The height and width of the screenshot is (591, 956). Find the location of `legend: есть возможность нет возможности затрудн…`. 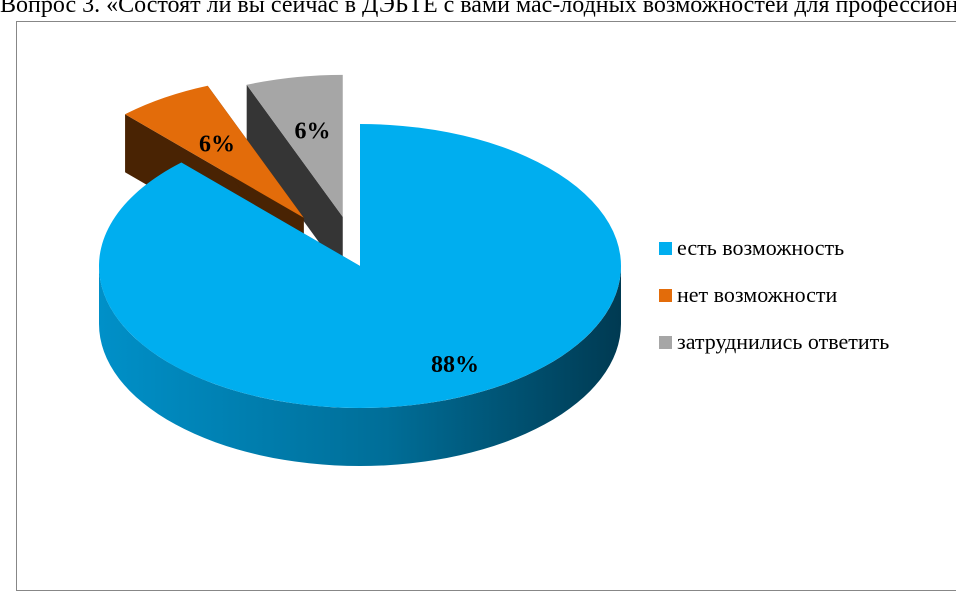

legend: есть возможность нет возможности затрудн… is located at coordinates (774, 306).